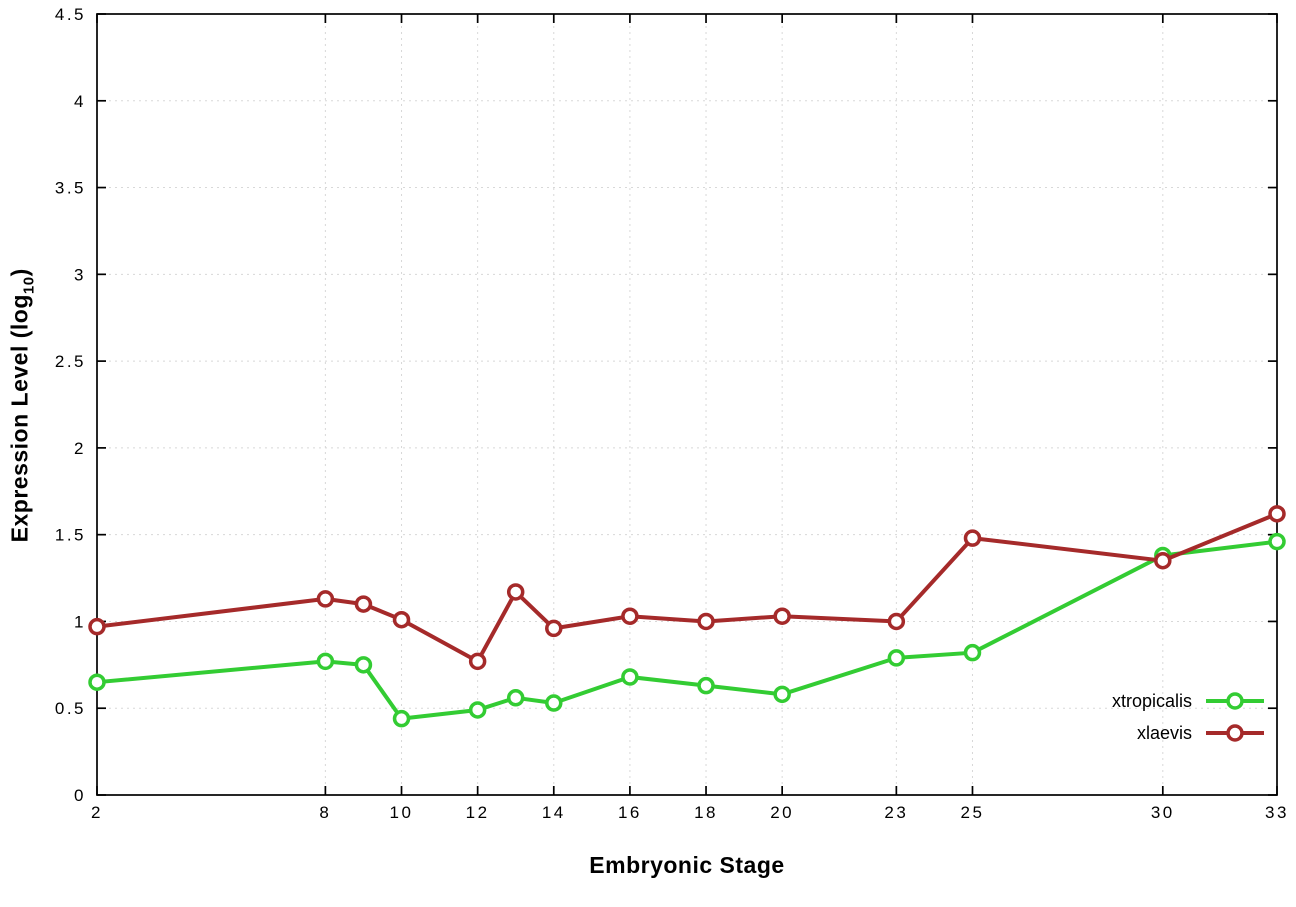 Image resolution: width=1296 pixels, height=907 pixels. What do you see at coordinates (325, 812) in the screenshot?
I see `x-tick-label: 8` at bounding box center [325, 812].